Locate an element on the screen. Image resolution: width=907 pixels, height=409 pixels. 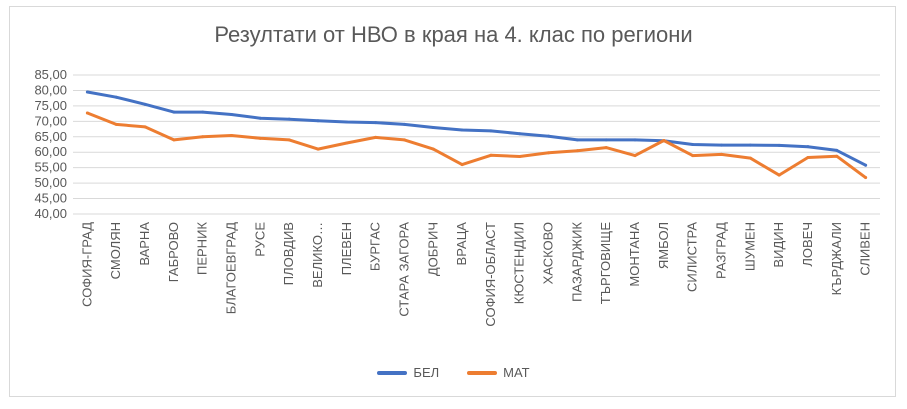
x-tick-label: ТЪРГОВИЩЕ is located at coordinates (605, 263).